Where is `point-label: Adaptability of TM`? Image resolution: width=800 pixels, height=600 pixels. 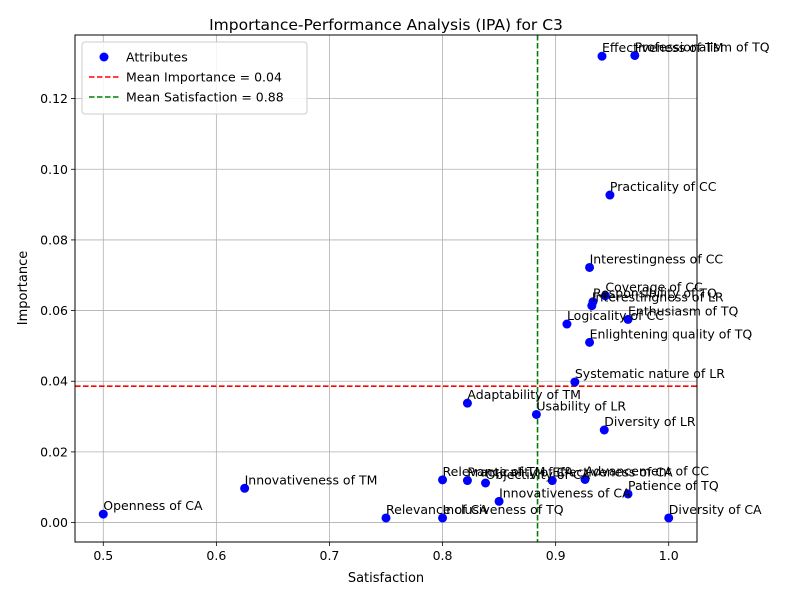 point-label: Adaptability of TM is located at coordinates (523, 394).